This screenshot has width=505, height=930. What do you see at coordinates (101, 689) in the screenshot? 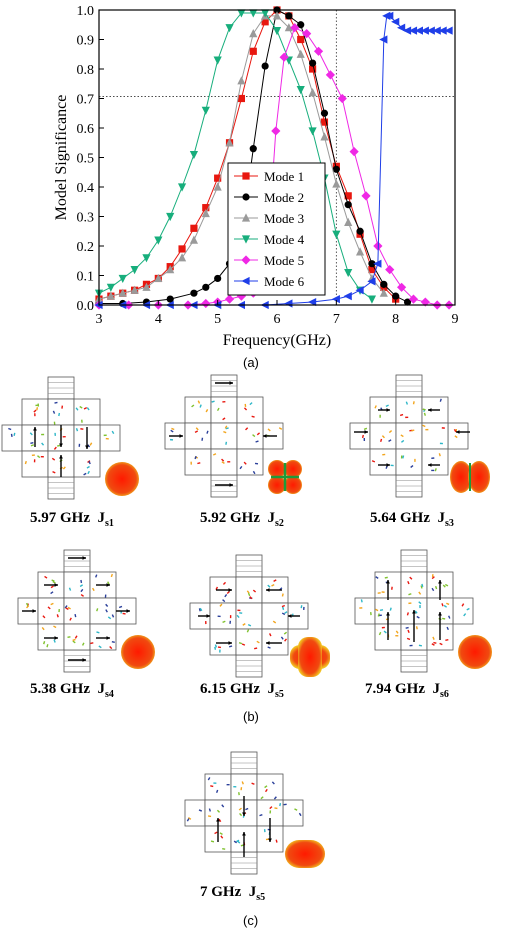
I see `caption-js4-symbol: J` at bounding box center [101, 689].